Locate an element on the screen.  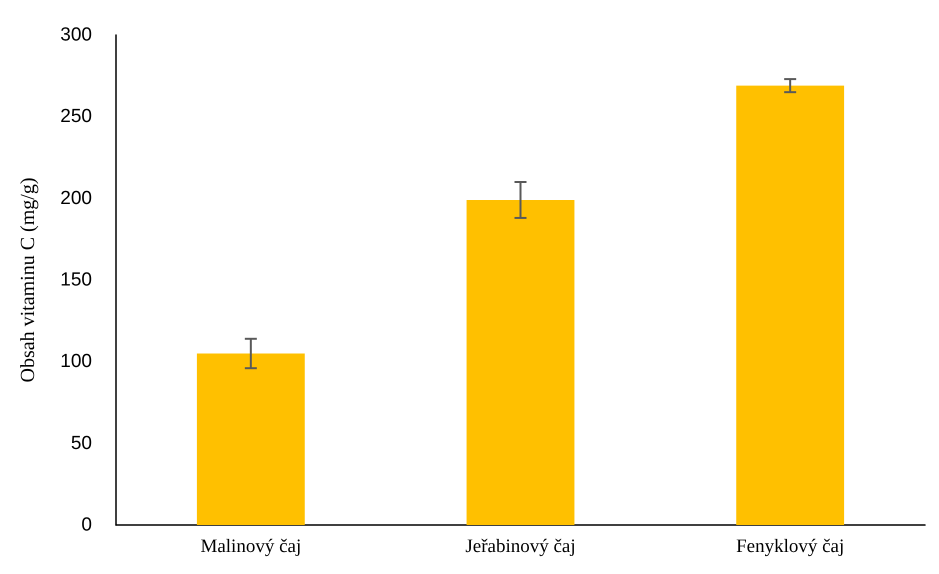
x-tick-label: Jeřabinový čaj is located at coordinates (520, 546).